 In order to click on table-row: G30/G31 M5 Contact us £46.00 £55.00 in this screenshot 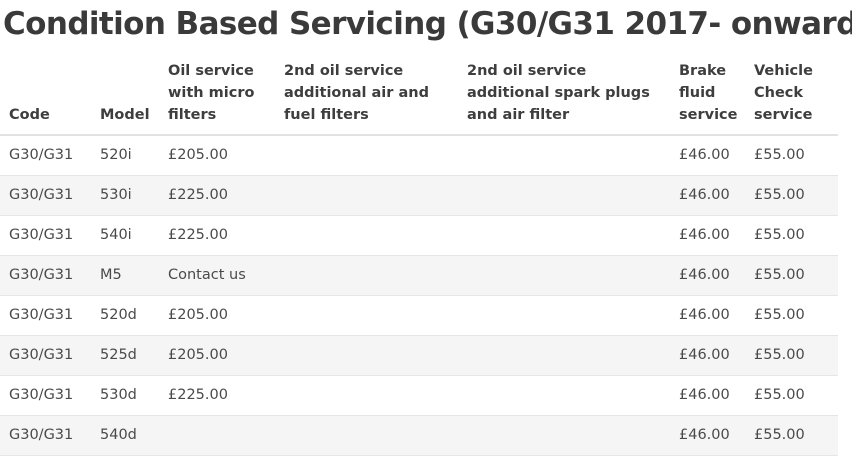, I will do `click(419, 275)`.